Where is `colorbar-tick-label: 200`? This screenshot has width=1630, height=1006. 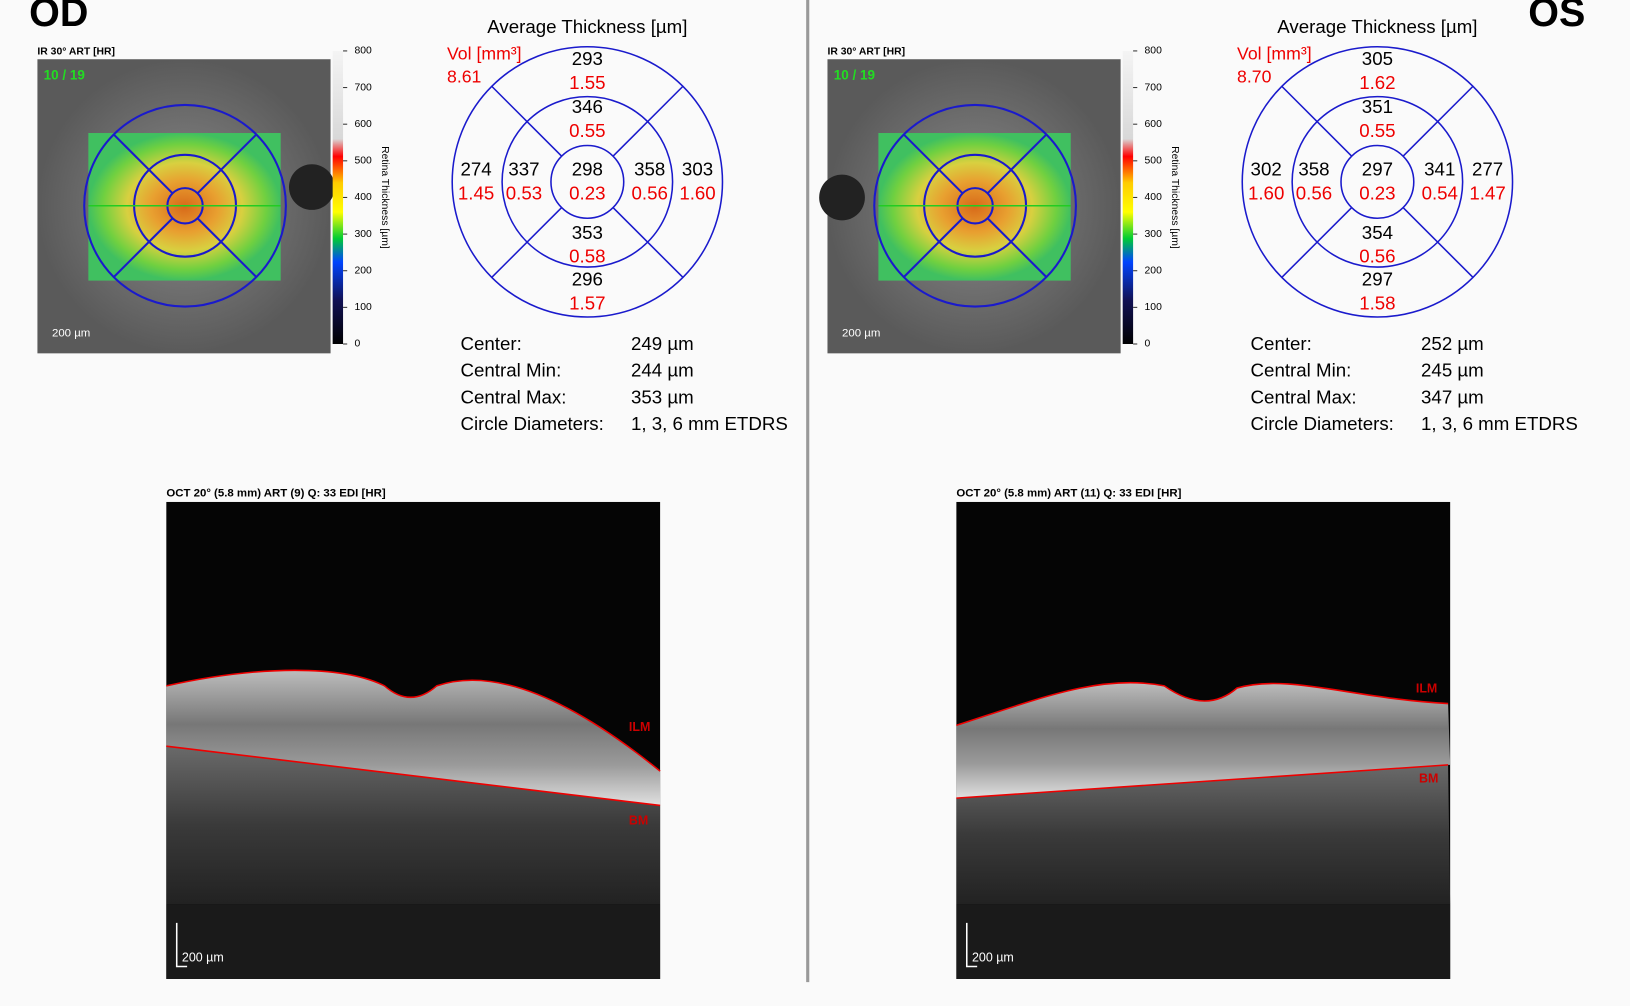
colorbar-tick-label: 200 is located at coordinates (363, 270).